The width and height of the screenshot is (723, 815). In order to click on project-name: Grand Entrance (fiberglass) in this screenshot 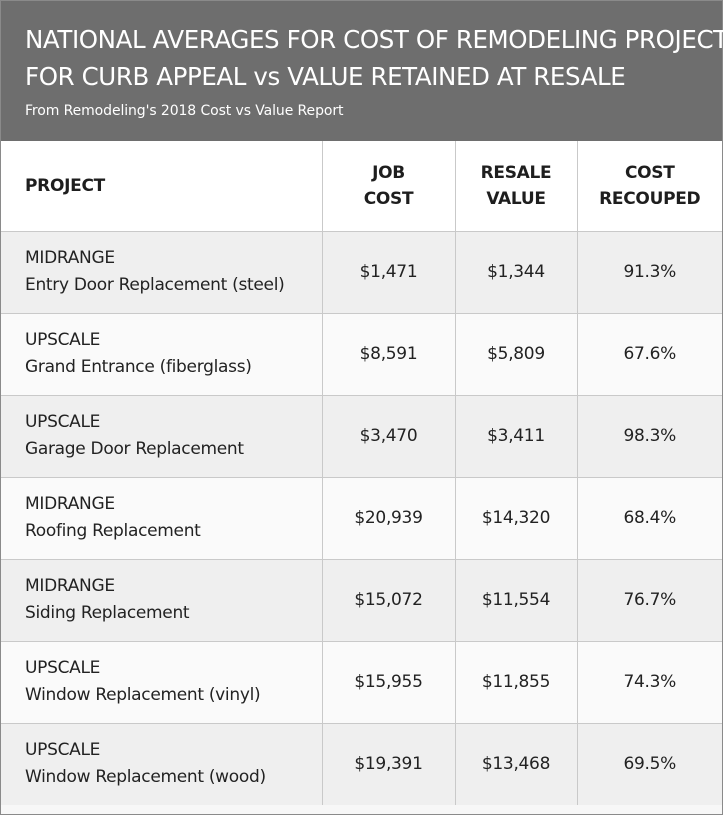, I will do `click(138, 367)`.